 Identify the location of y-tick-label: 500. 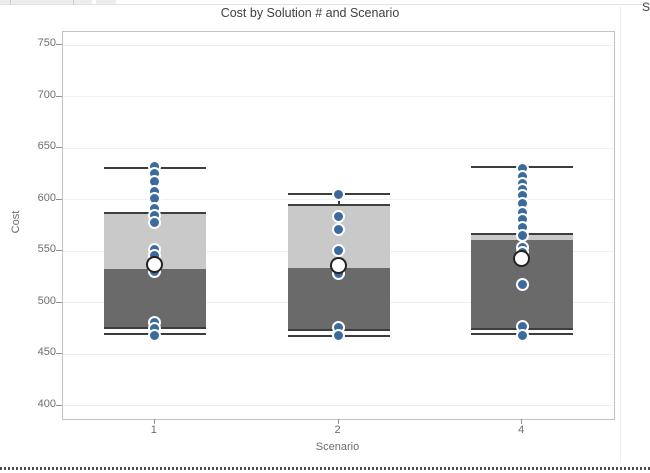
(46, 300).